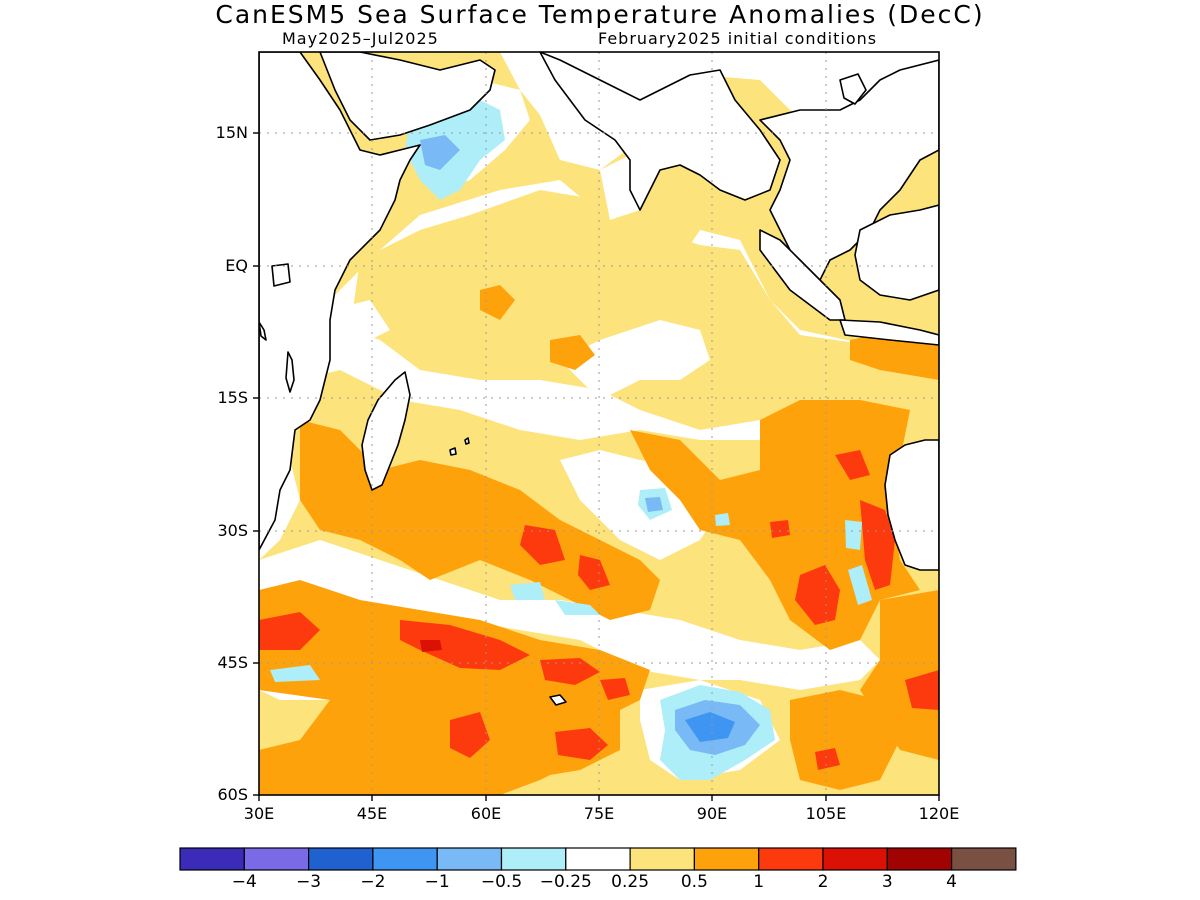 The height and width of the screenshot is (900, 1200). What do you see at coordinates (373, 882) in the screenshot?
I see `colorbar-label: −2` at bounding box center [373, 882].